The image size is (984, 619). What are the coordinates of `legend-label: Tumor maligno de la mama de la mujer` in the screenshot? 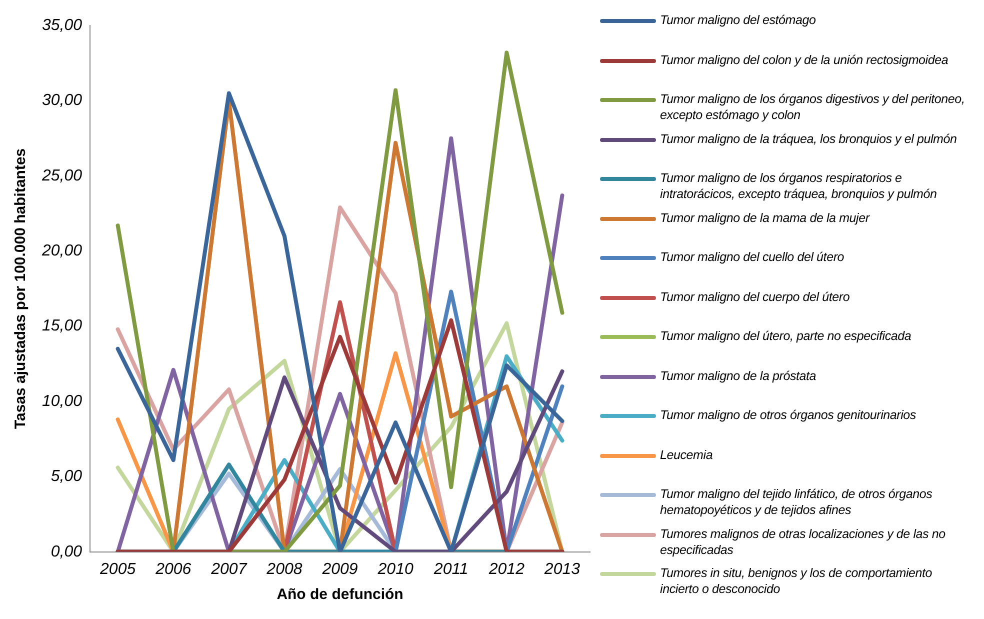 It's located at (765, 218).